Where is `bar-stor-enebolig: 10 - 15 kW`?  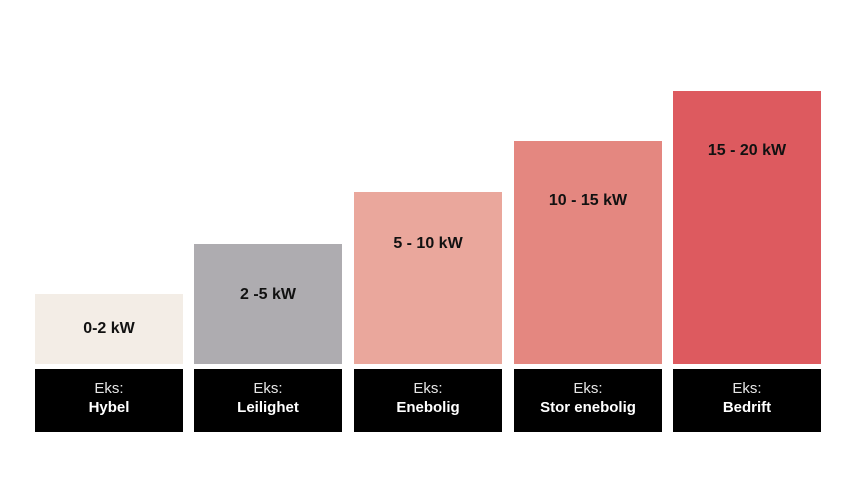
bar-stor-enebolig: 10 - 15 kW is located at coordinates (588, 252).